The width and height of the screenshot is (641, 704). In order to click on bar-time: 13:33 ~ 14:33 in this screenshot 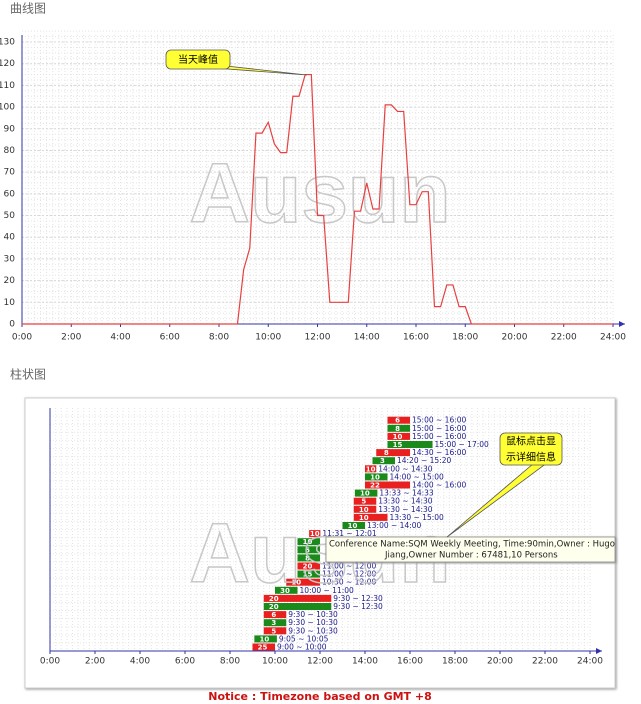, I will do `click(406, 493)`.